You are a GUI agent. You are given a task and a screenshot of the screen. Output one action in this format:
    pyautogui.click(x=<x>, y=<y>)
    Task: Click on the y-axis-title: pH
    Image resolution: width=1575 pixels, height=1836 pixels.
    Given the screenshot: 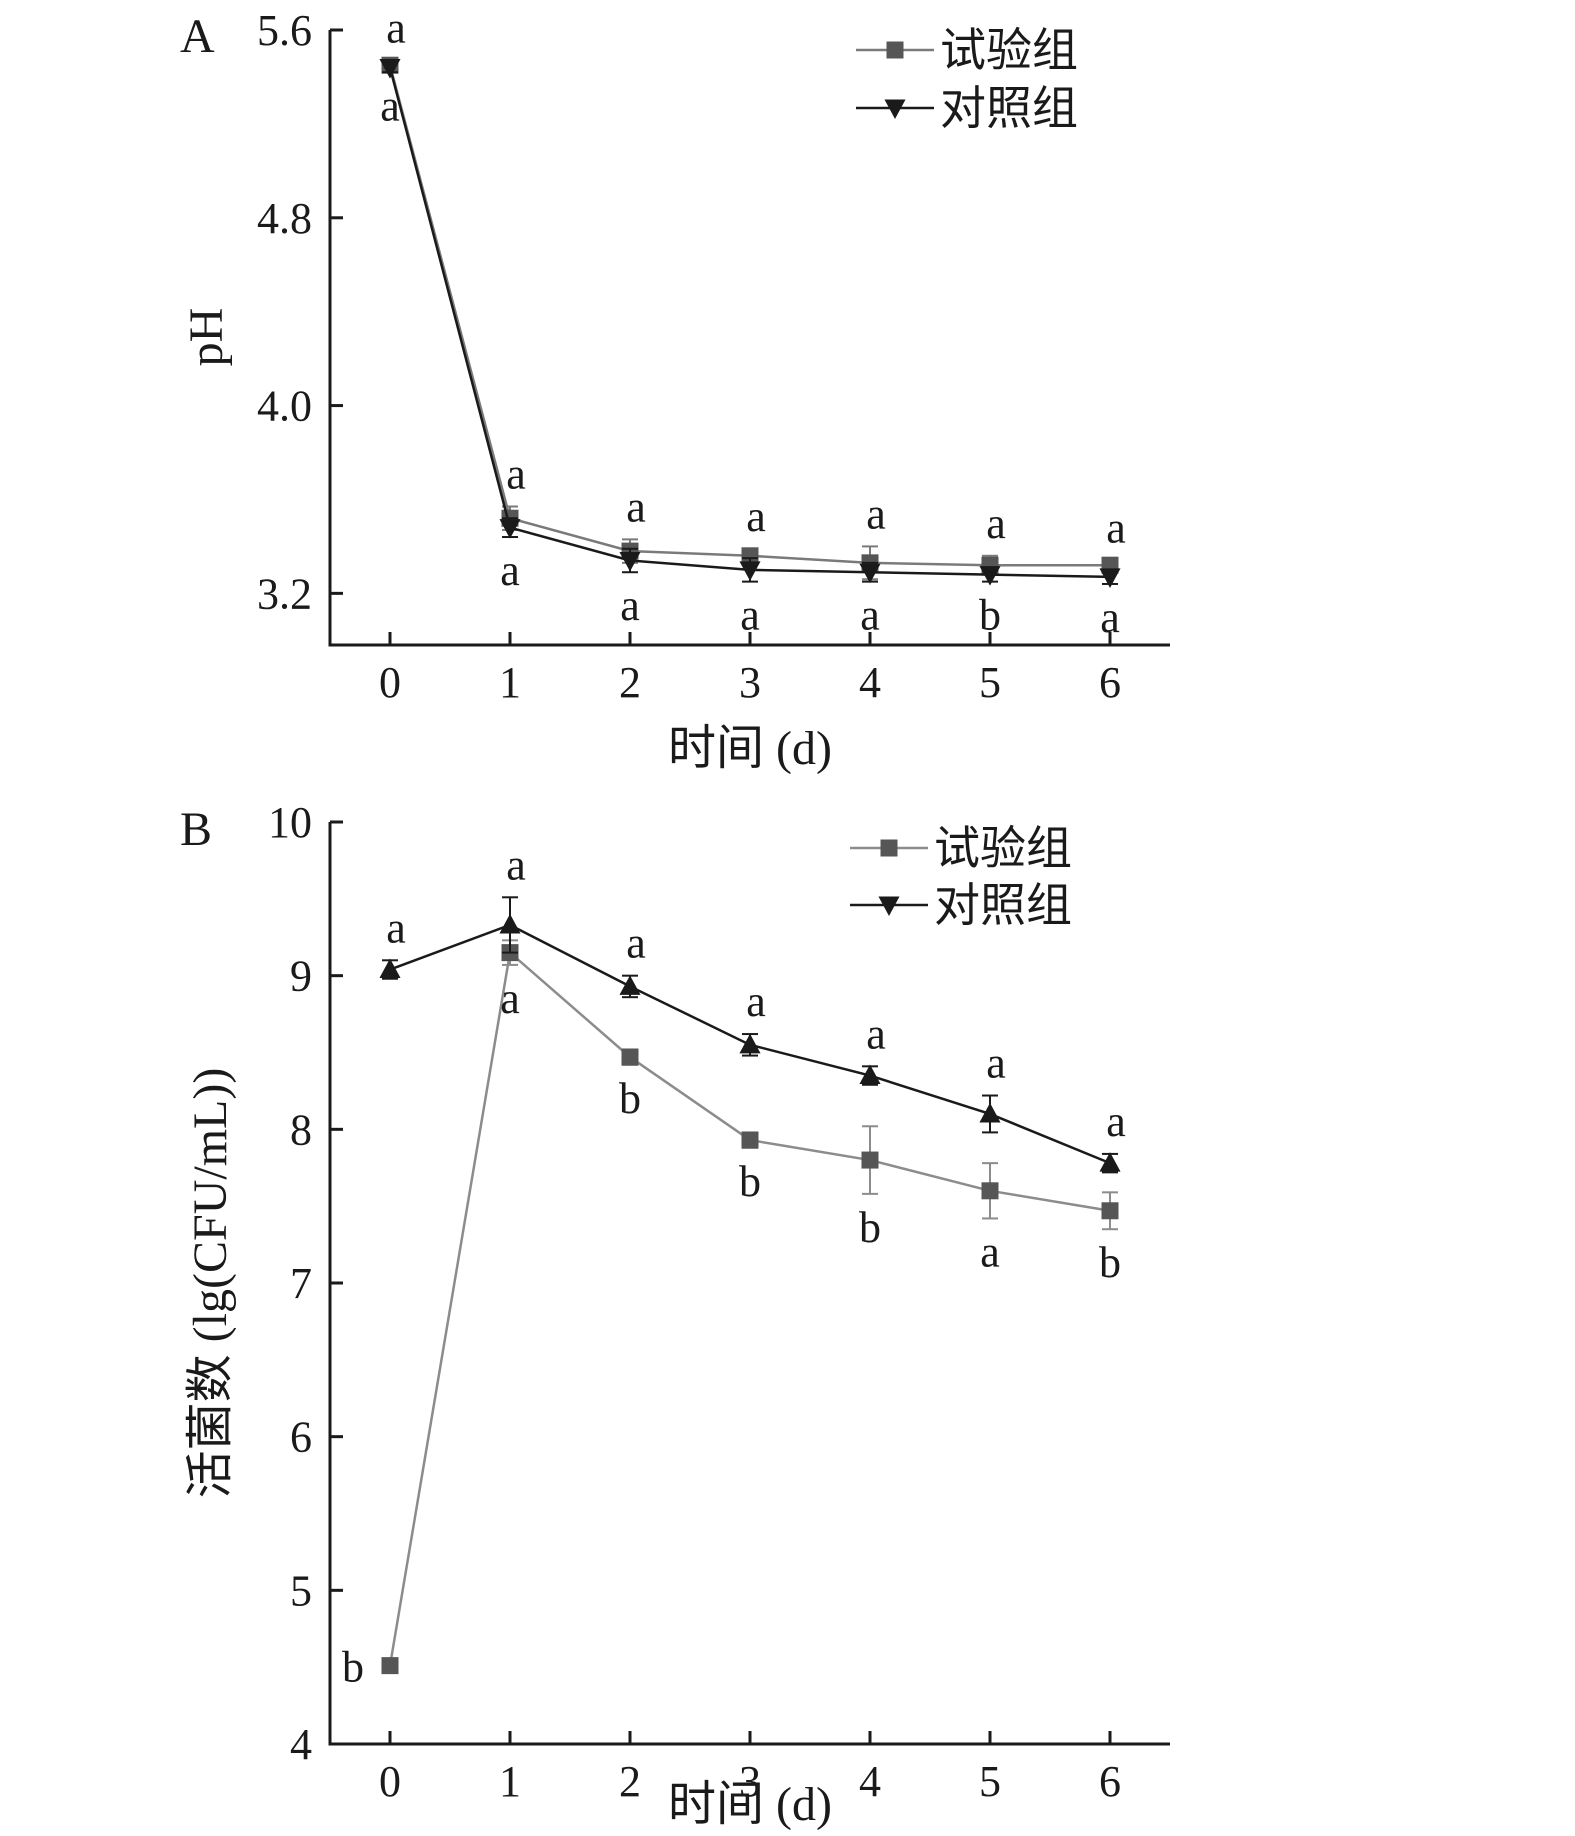 What is the action you would take?
    pyautogui.click(x=206, y=337)
    